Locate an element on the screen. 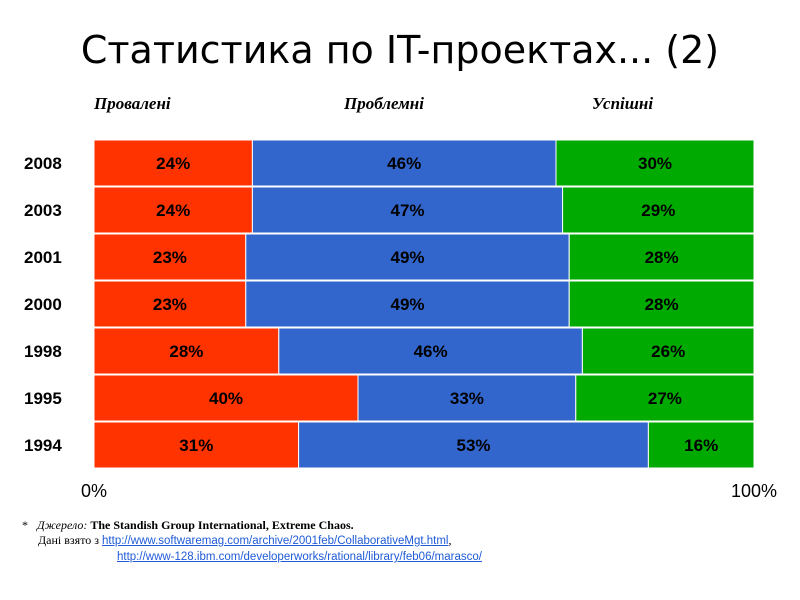 Image resolution: width=800 pixels, height=600 pixels. bar-failed-1995 is located at coordinates (226, 398).